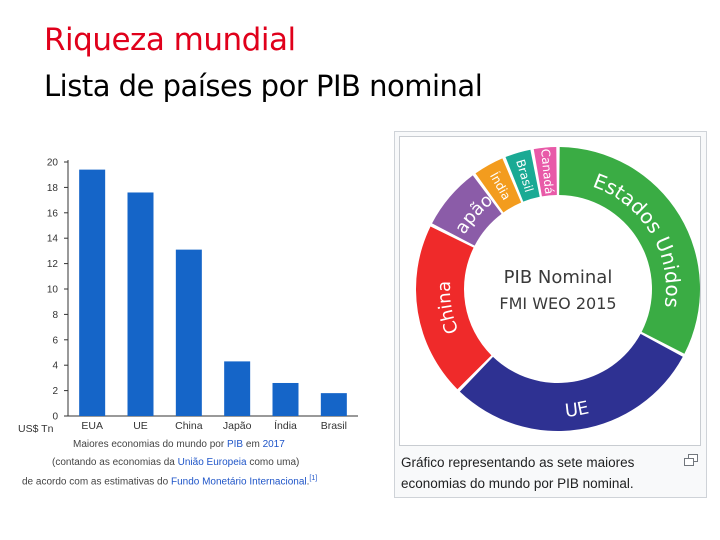 This screenshot has height=540, width=720. I want to click on y-tick-label: 0, so click(55, 417).